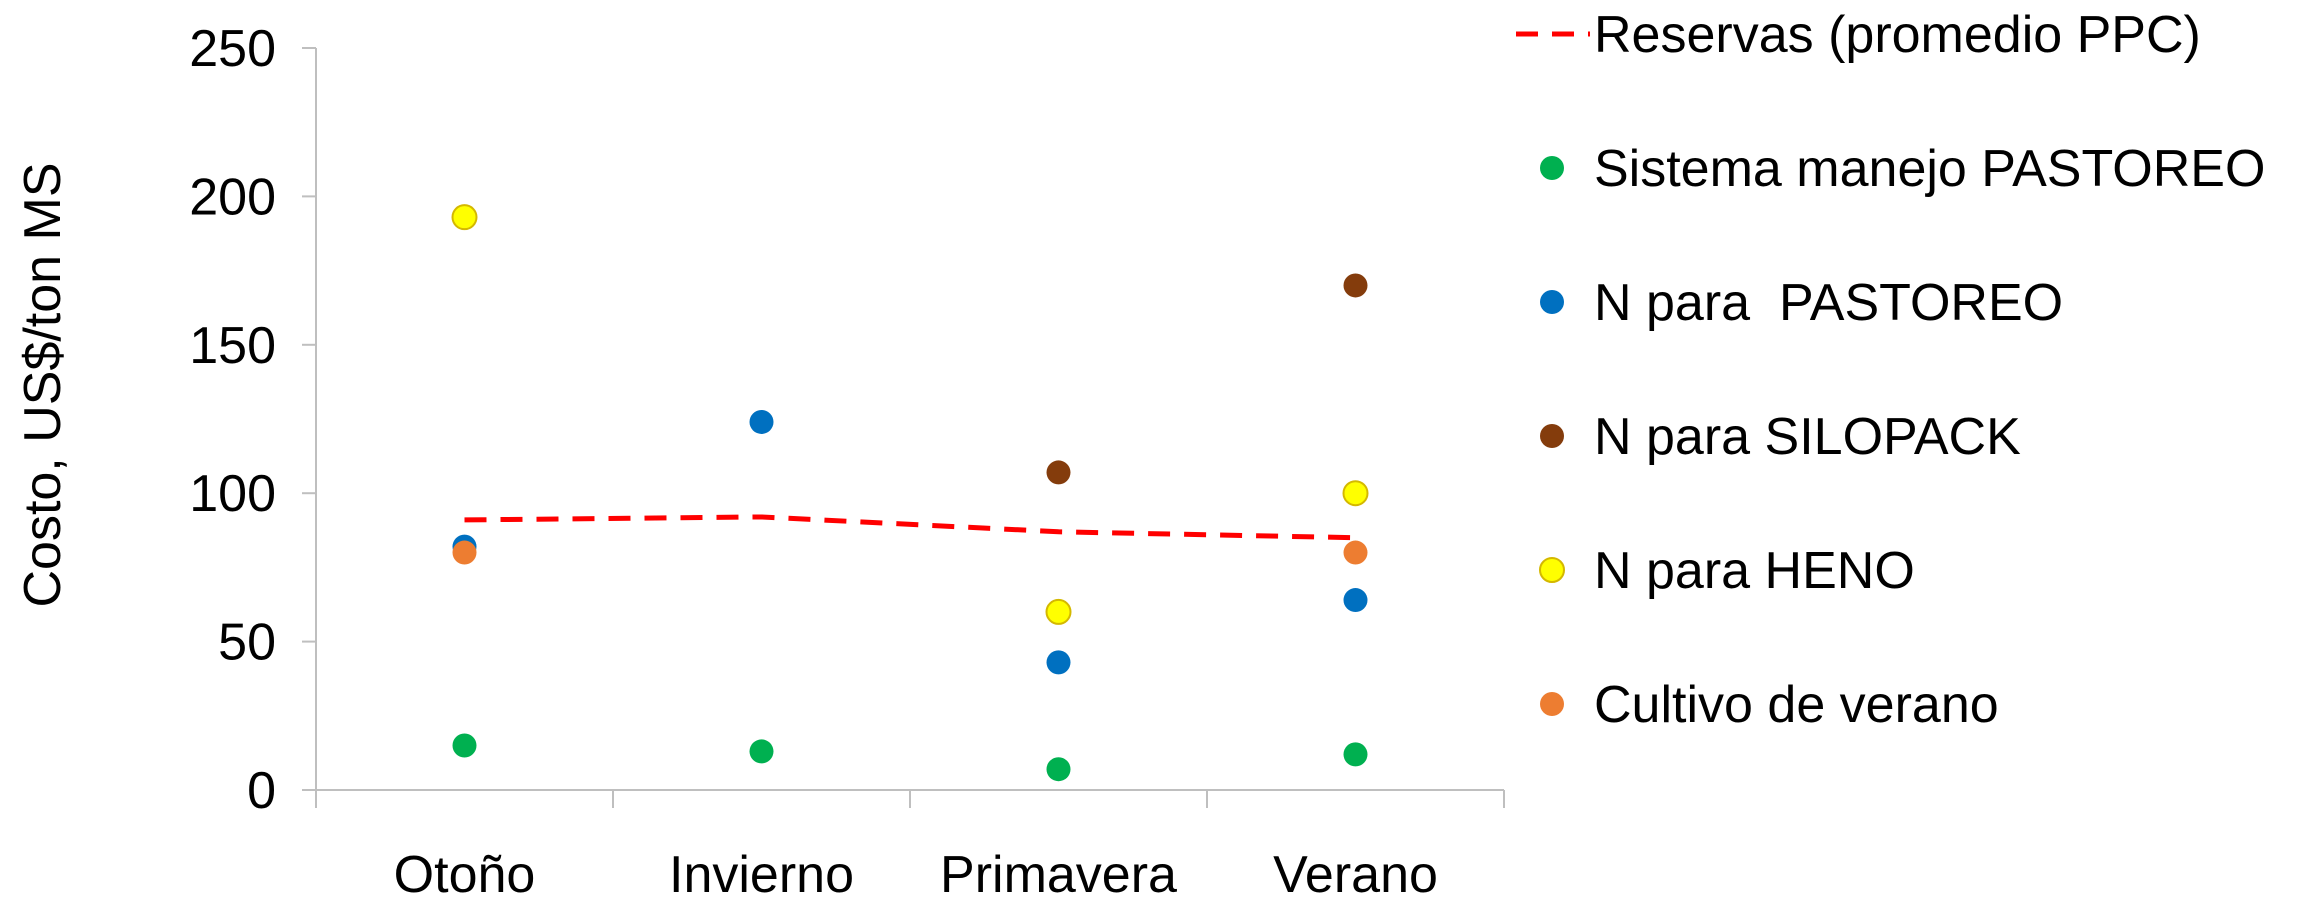 The image size is (2312, 898). Describe the element at coordinates (1929, 169) in the screenshot. I see `legend-label: Sistema manejo PASTOREO` at that location.